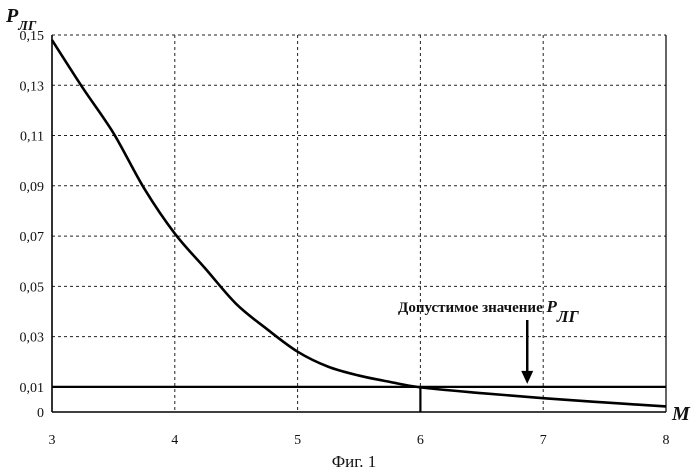 This screenshot has width=699, height=472. Describe the element at coordinates (21, 19) in the screenshot. I see `y-axis-title: PЛГ` at that location.